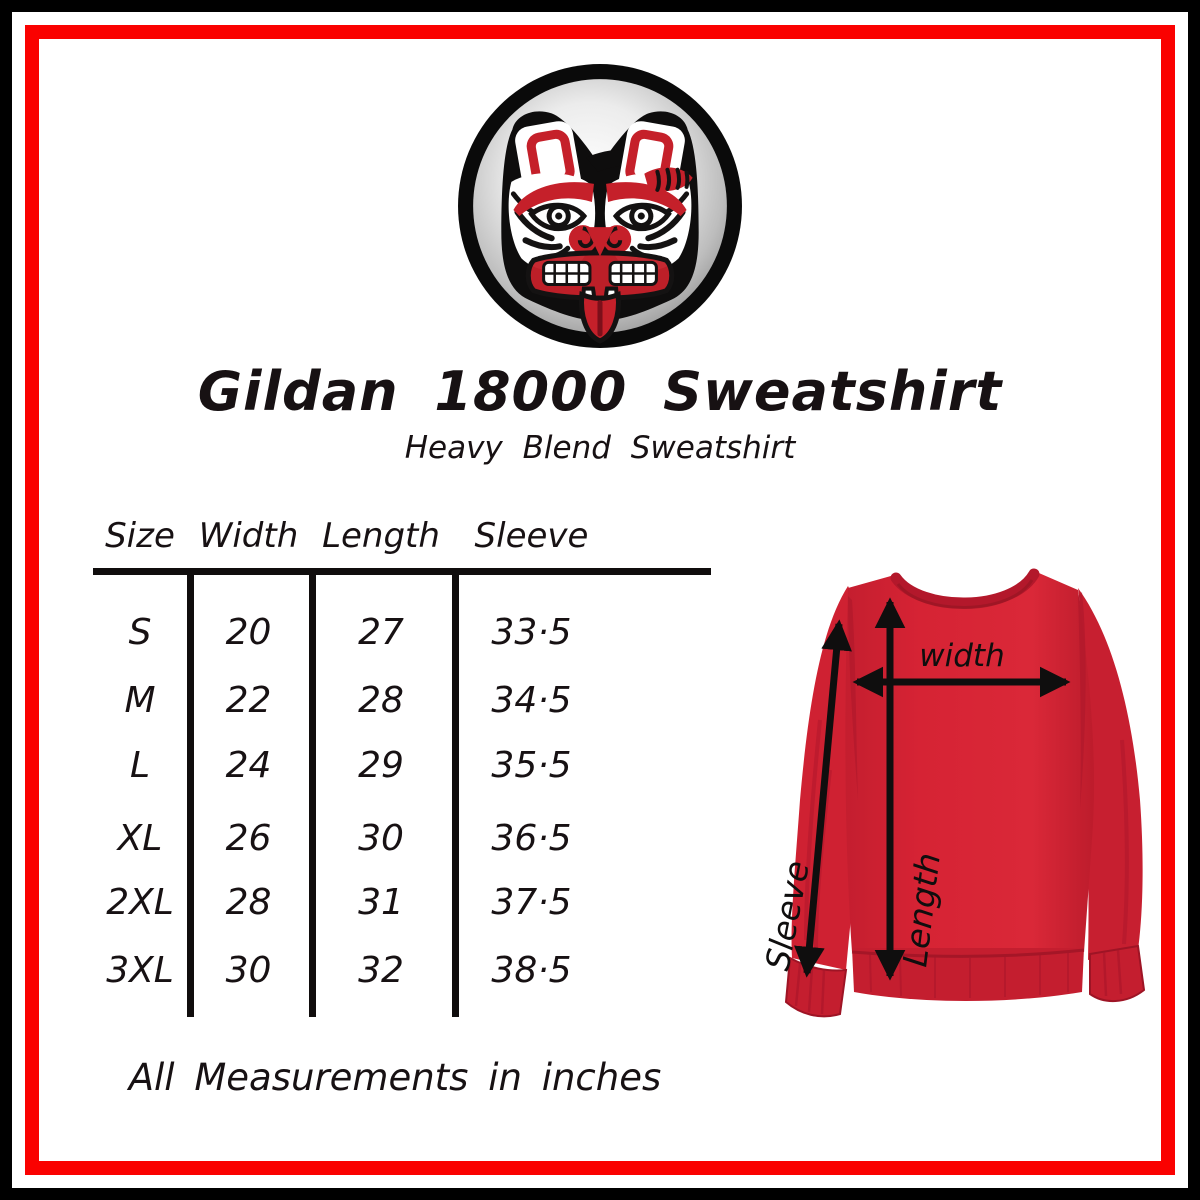 The width and height of the screenshot is (1200, 1200). What do you see at coordinates (531, 700) in the screenshot?
I see `sleeve-cell: 34·5` at bounding box center [531, 700].